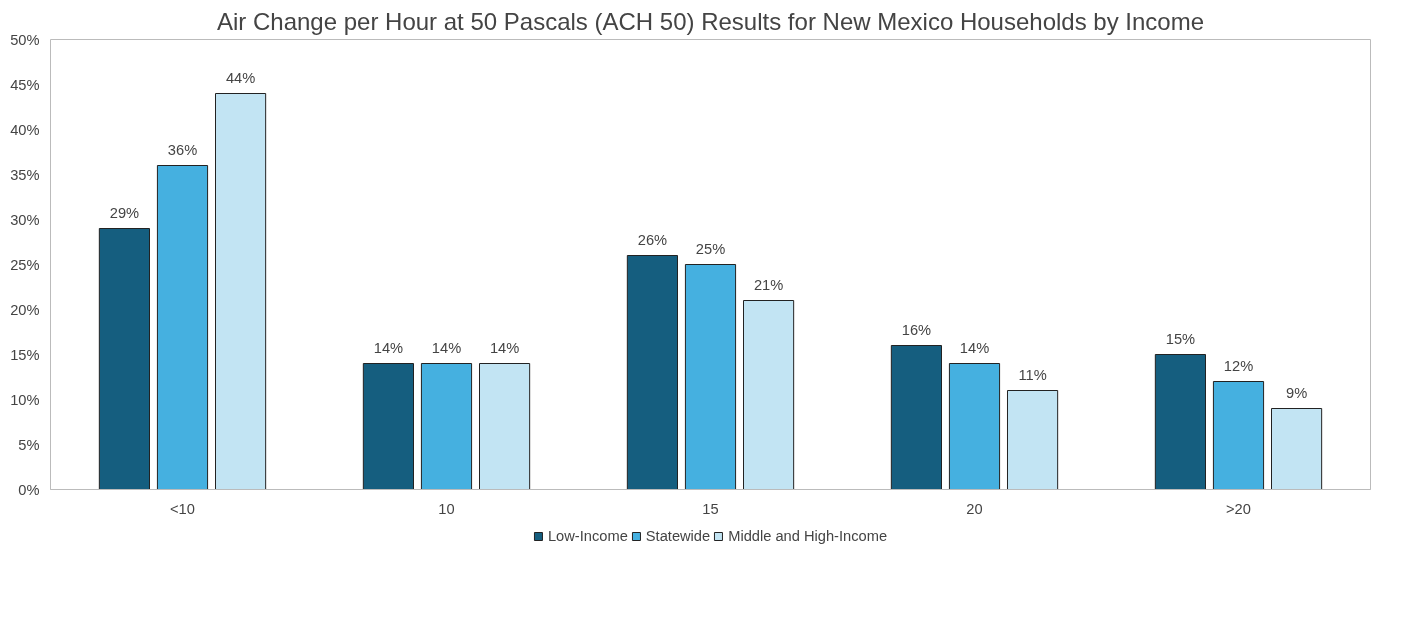  I want to click on y-tick-label: 15%, so click(25, 354).